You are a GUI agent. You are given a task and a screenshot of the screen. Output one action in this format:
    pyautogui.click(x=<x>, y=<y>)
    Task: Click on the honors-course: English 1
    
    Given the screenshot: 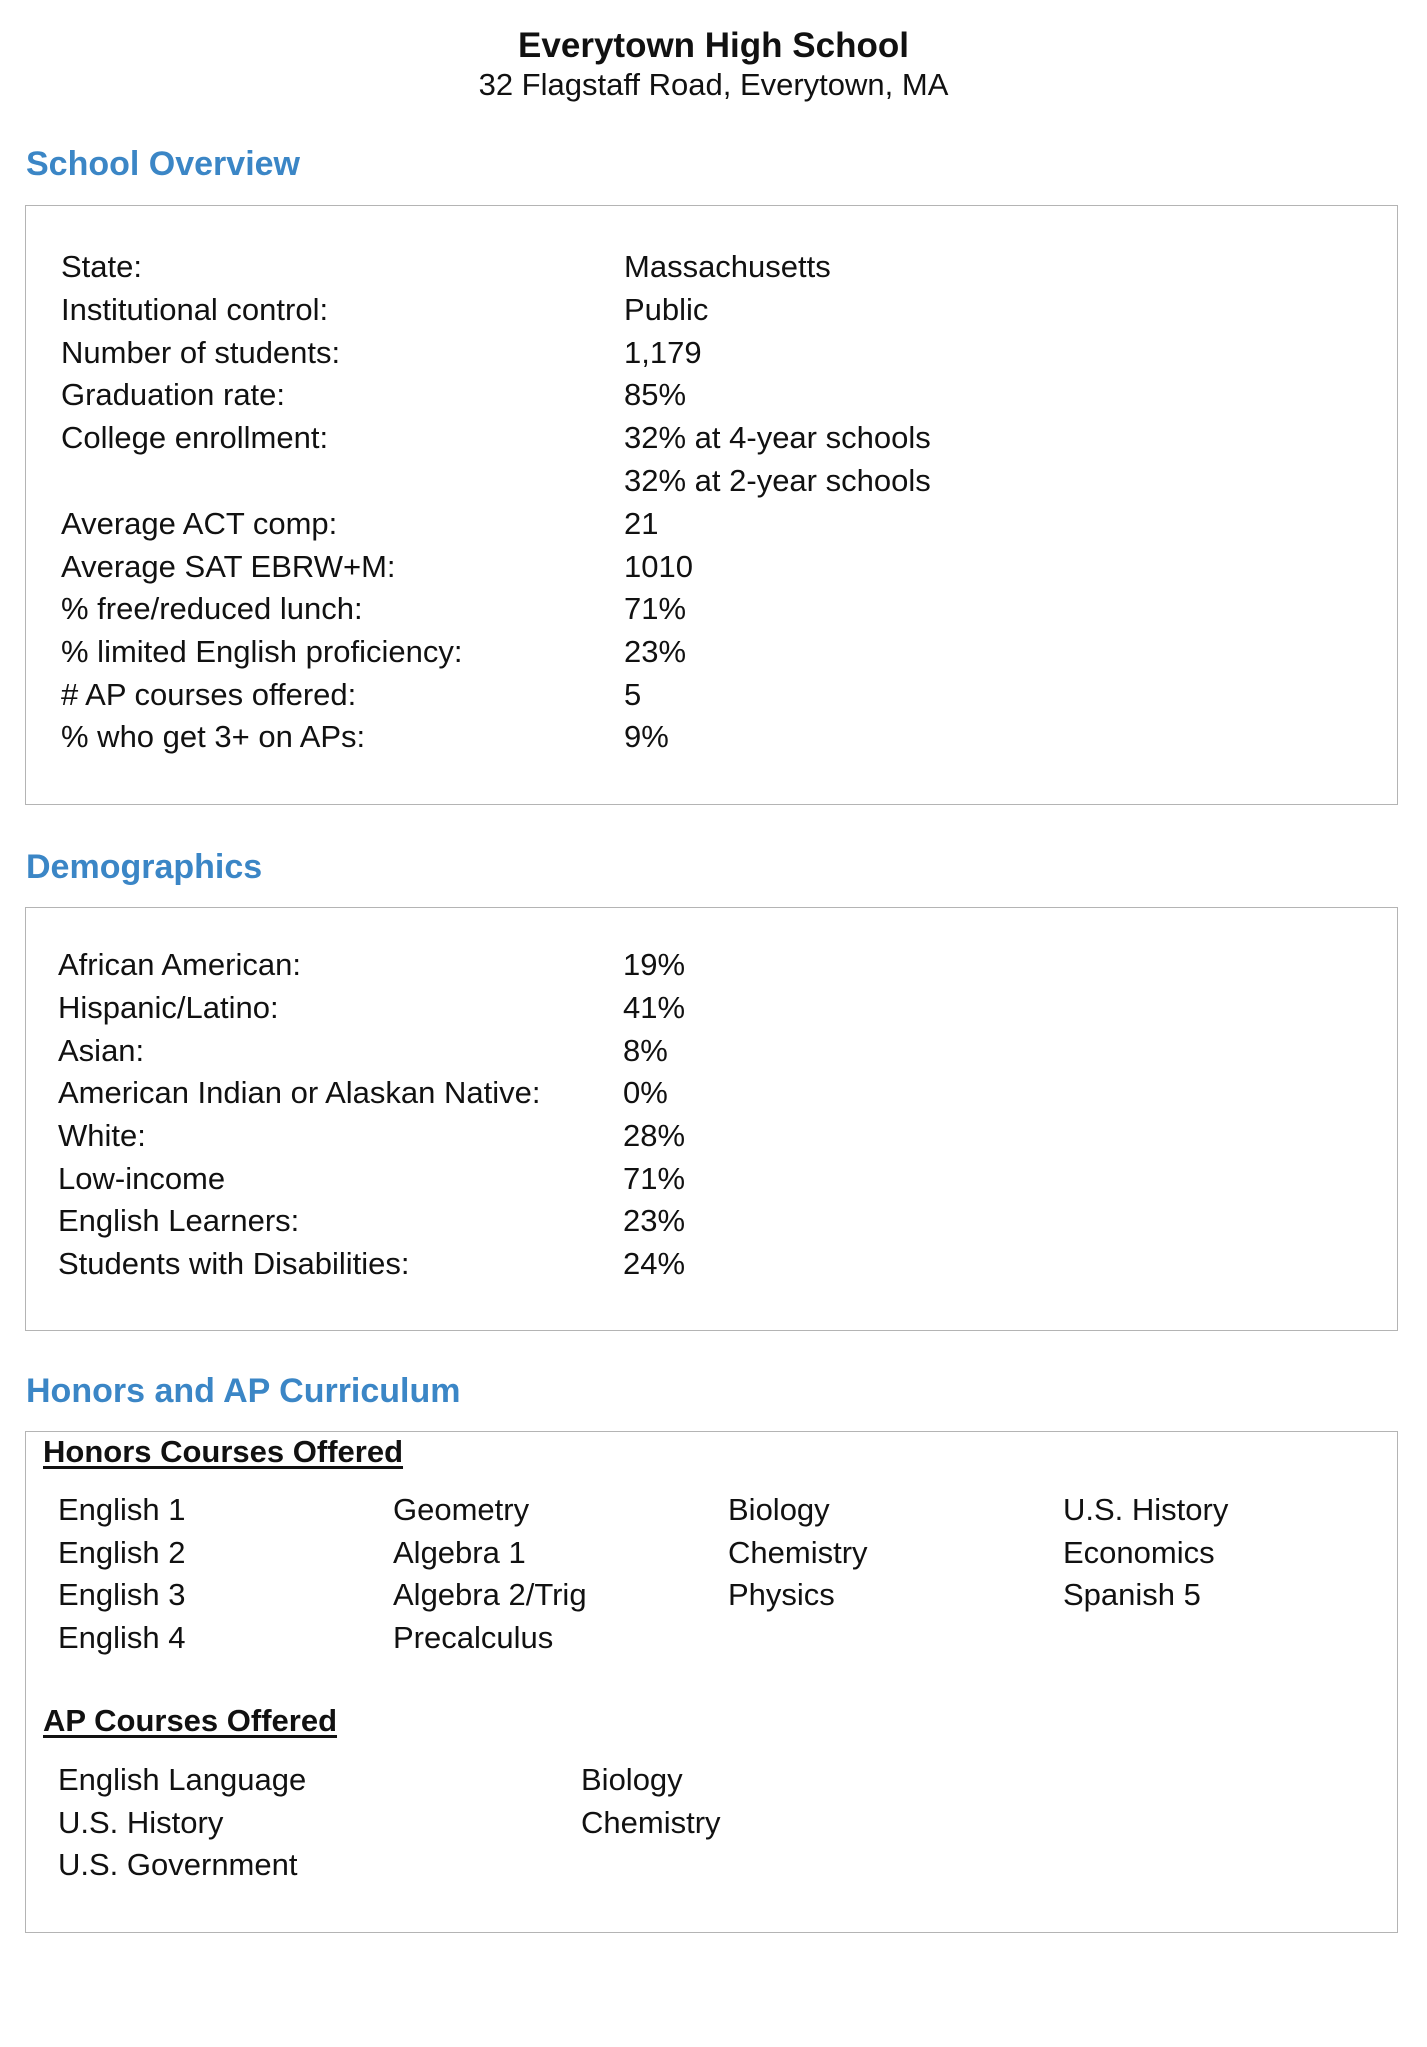 What is the action you would take?
    pyautogui.click(x=122, y=1509)
    